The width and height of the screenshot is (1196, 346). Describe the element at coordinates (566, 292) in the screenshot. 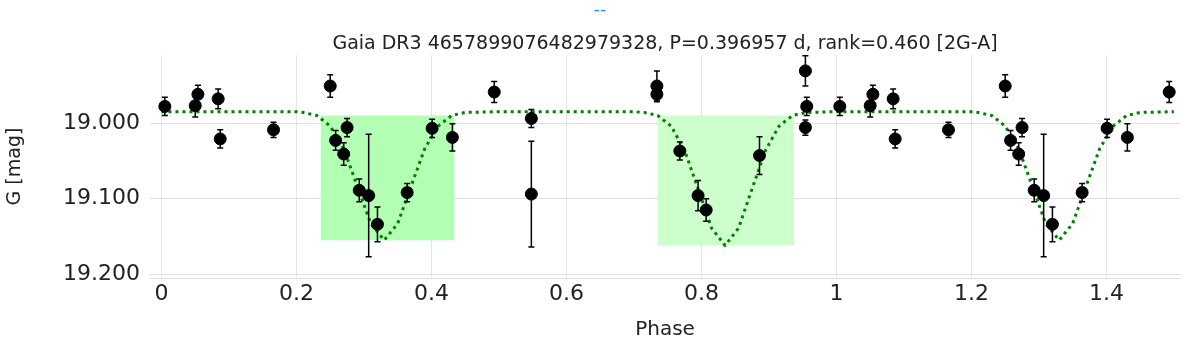

I see `x-tick-label: 0.6` at that location.